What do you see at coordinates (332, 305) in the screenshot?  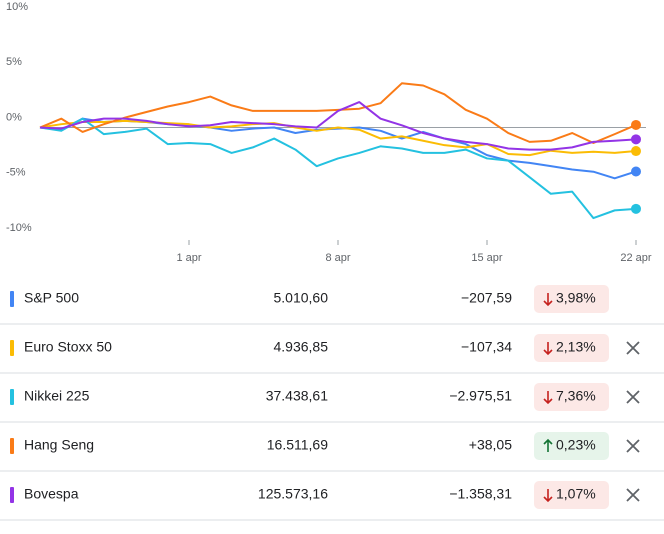 I see `table-row: S&P 500 5.010,60 −207,59 3,98%` at bounding box center [332, 305].